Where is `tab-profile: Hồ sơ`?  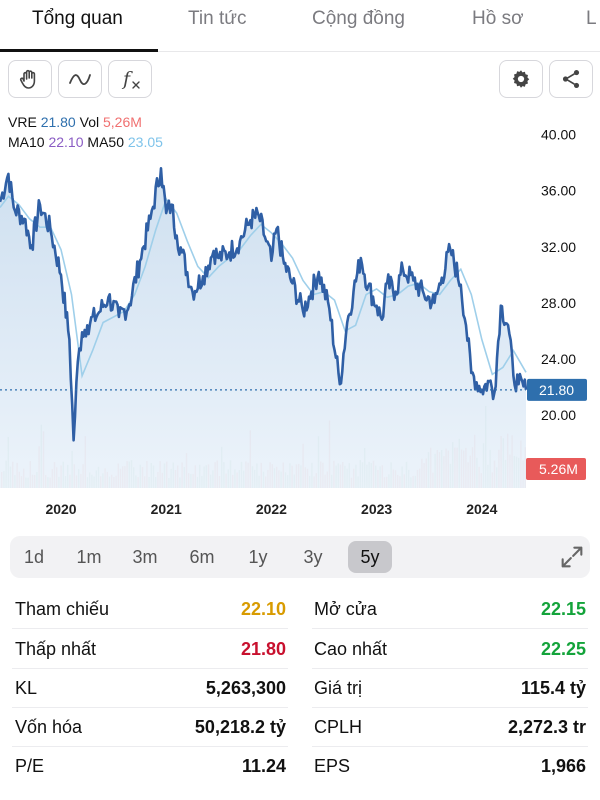 tab-profile: Hồ sơ is located at coordinates (498, 18).